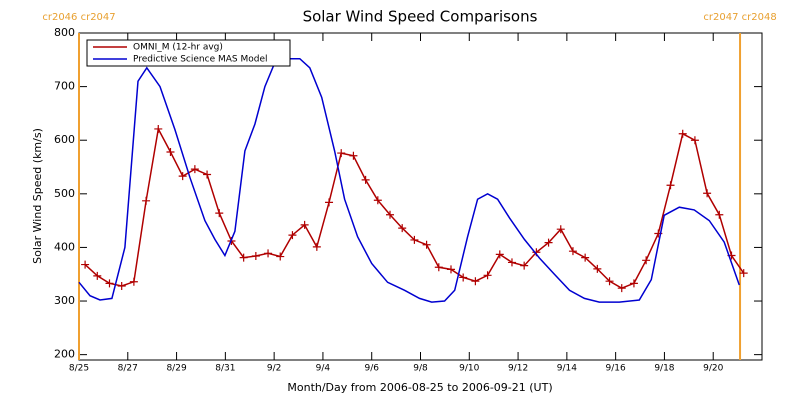 Image resolution: width=800 pixels, height=400 pixels. What do you see at coordinates (64, 86) in the screenshot?
I see `y-tick-label: 700` at bounding box center [64, 86].